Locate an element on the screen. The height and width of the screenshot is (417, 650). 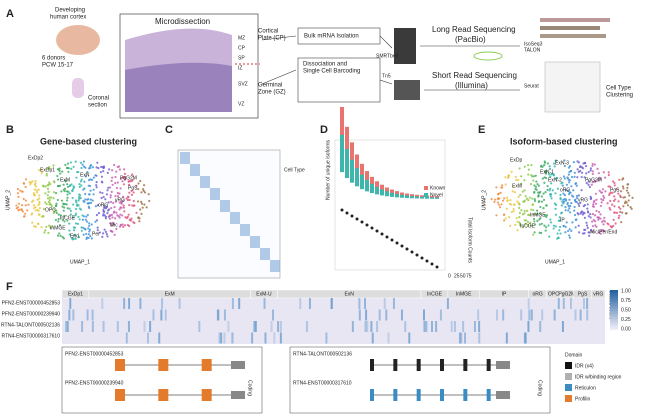
cluster-label: Mic is located at coordinates (114, 225).